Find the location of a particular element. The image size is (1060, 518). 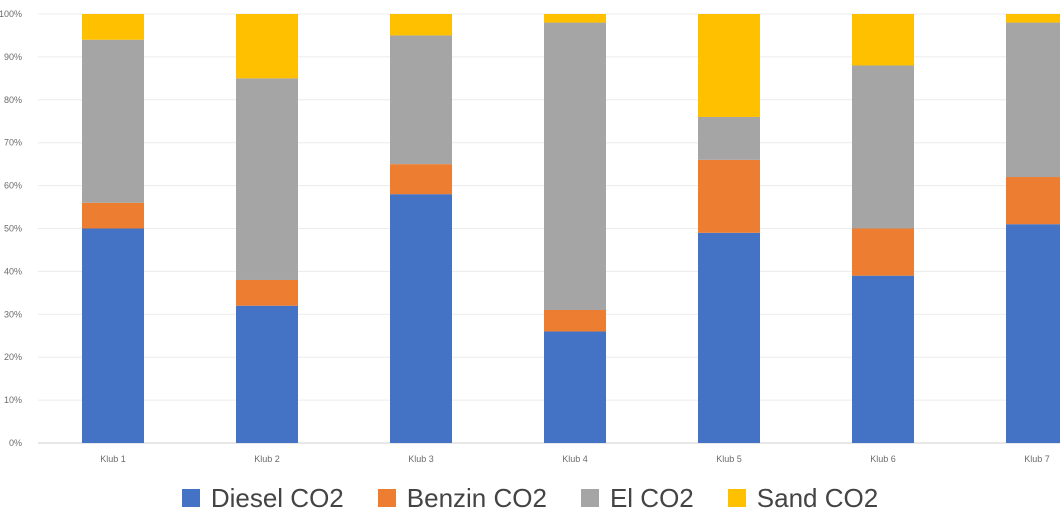

legend-item: El CO2 is located at coordinates (637, 498).